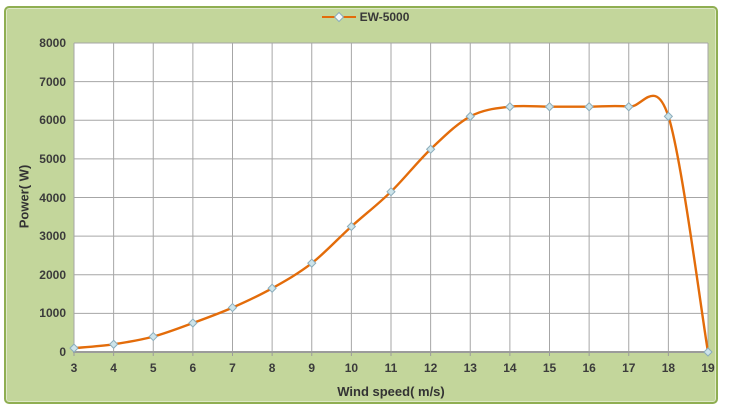 The height and width of the screenshot is (417, 730). I want to click on y-tick-label: 4000, so click(52, 197).